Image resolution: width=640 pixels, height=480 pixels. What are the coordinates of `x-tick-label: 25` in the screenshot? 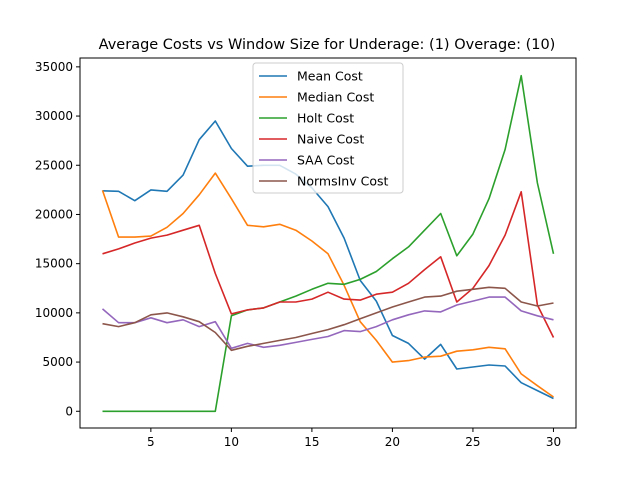 It's located at (472, 442).